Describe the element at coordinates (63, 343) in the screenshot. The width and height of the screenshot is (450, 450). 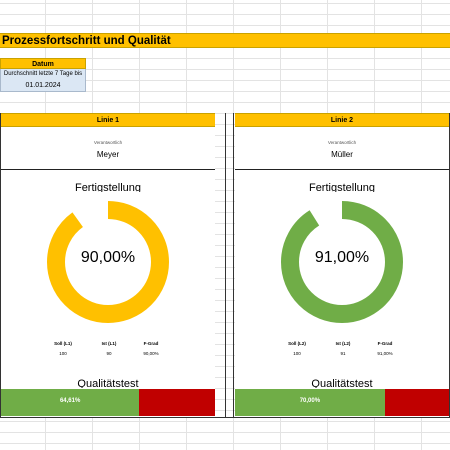
I see `stat-header-soll: Soll (L1)` at that location.